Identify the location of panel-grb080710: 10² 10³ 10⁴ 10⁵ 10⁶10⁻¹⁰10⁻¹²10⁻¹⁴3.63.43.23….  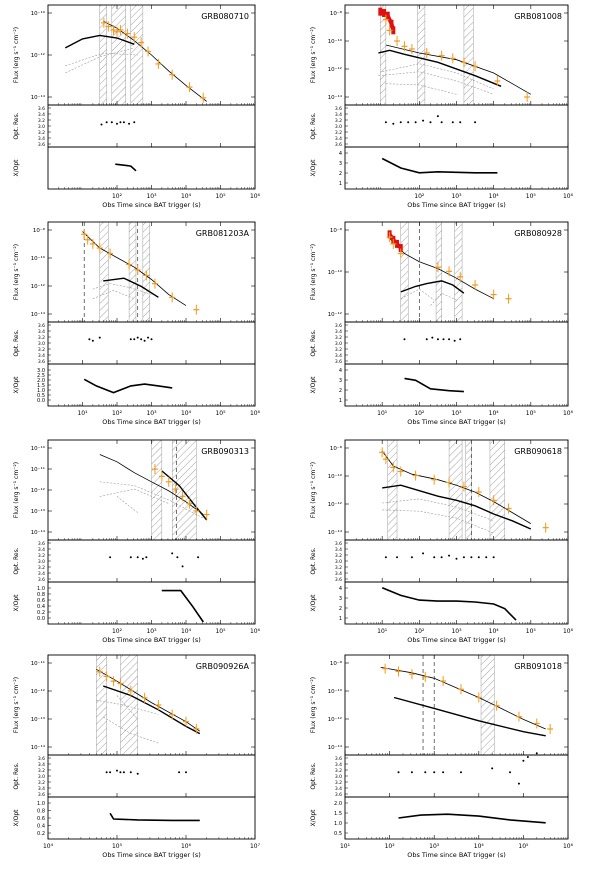
(137, 106).